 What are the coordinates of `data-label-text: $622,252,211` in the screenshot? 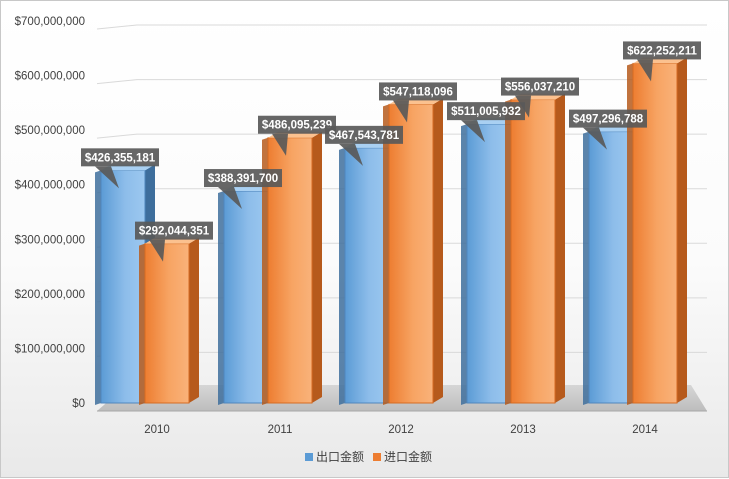 It's located at (662, 51).